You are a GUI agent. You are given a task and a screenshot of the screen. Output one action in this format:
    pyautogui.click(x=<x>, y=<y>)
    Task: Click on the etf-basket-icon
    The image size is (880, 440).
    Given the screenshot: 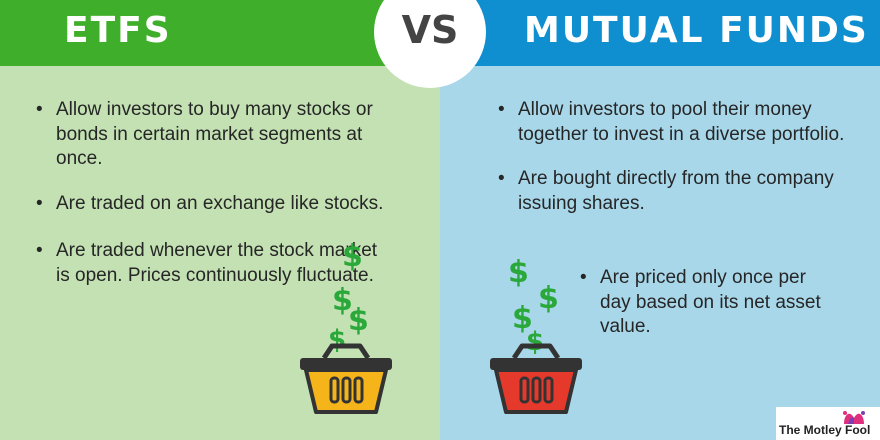 What is the action you would take?
    pyautogui.click(x=346, y=378)
    